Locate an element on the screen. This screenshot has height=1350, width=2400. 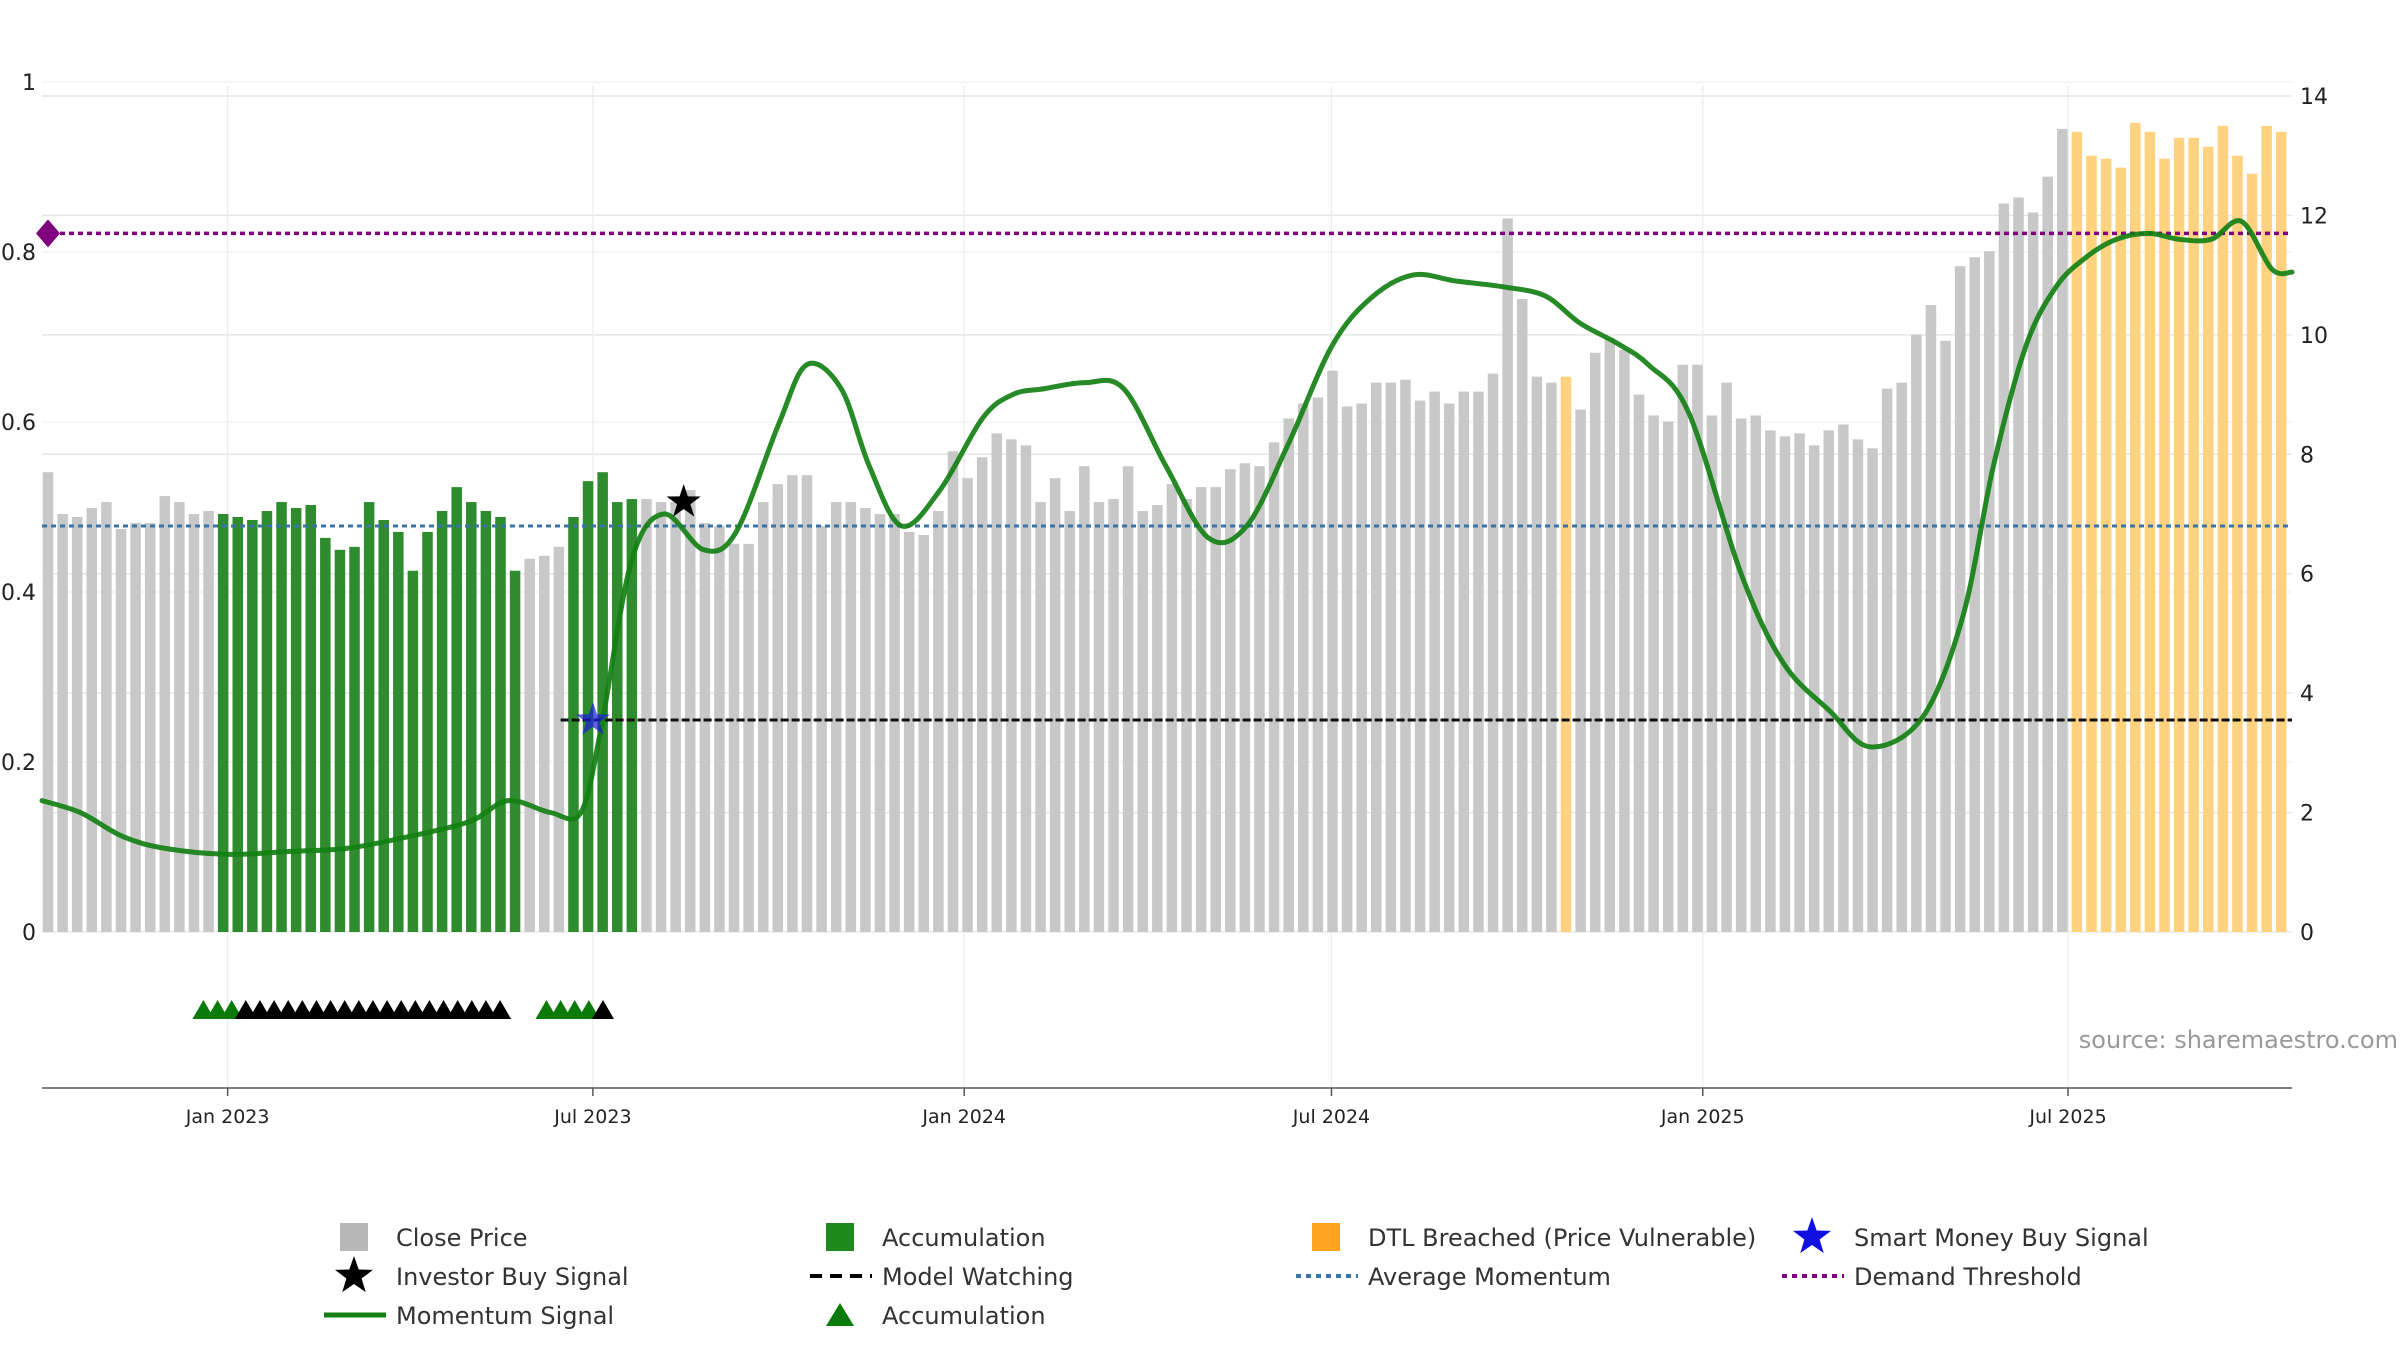
legend-item: Investor Buy Signal is located at coordinates (481, 1274).